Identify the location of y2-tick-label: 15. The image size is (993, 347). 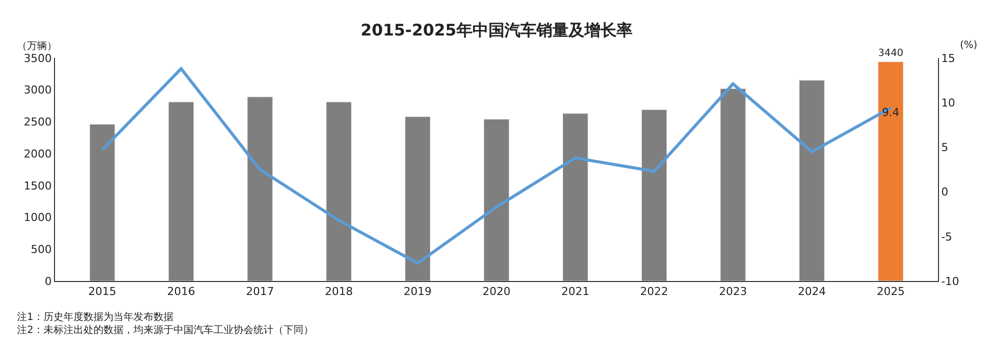
(948, 58).